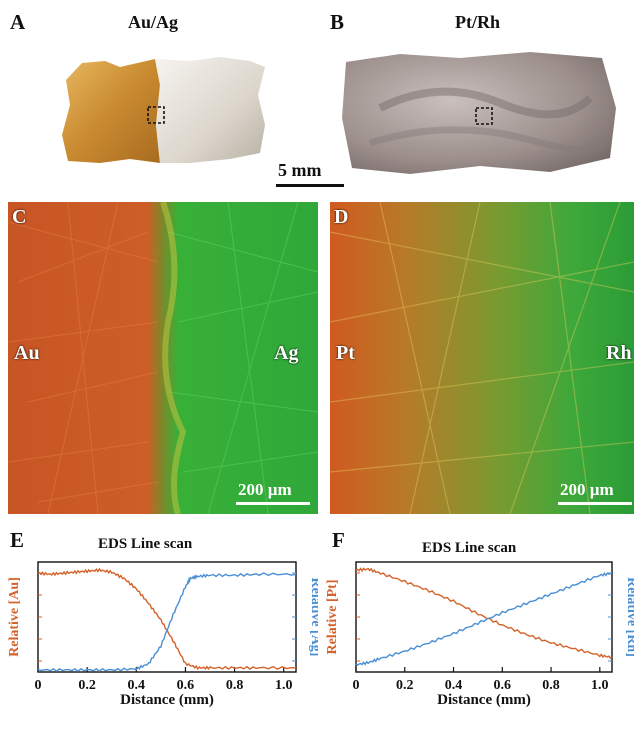  Describe the element at coordinates (503, 685) in the screenshot. I see `chart-f-xtick-label: 0.6` at that location.